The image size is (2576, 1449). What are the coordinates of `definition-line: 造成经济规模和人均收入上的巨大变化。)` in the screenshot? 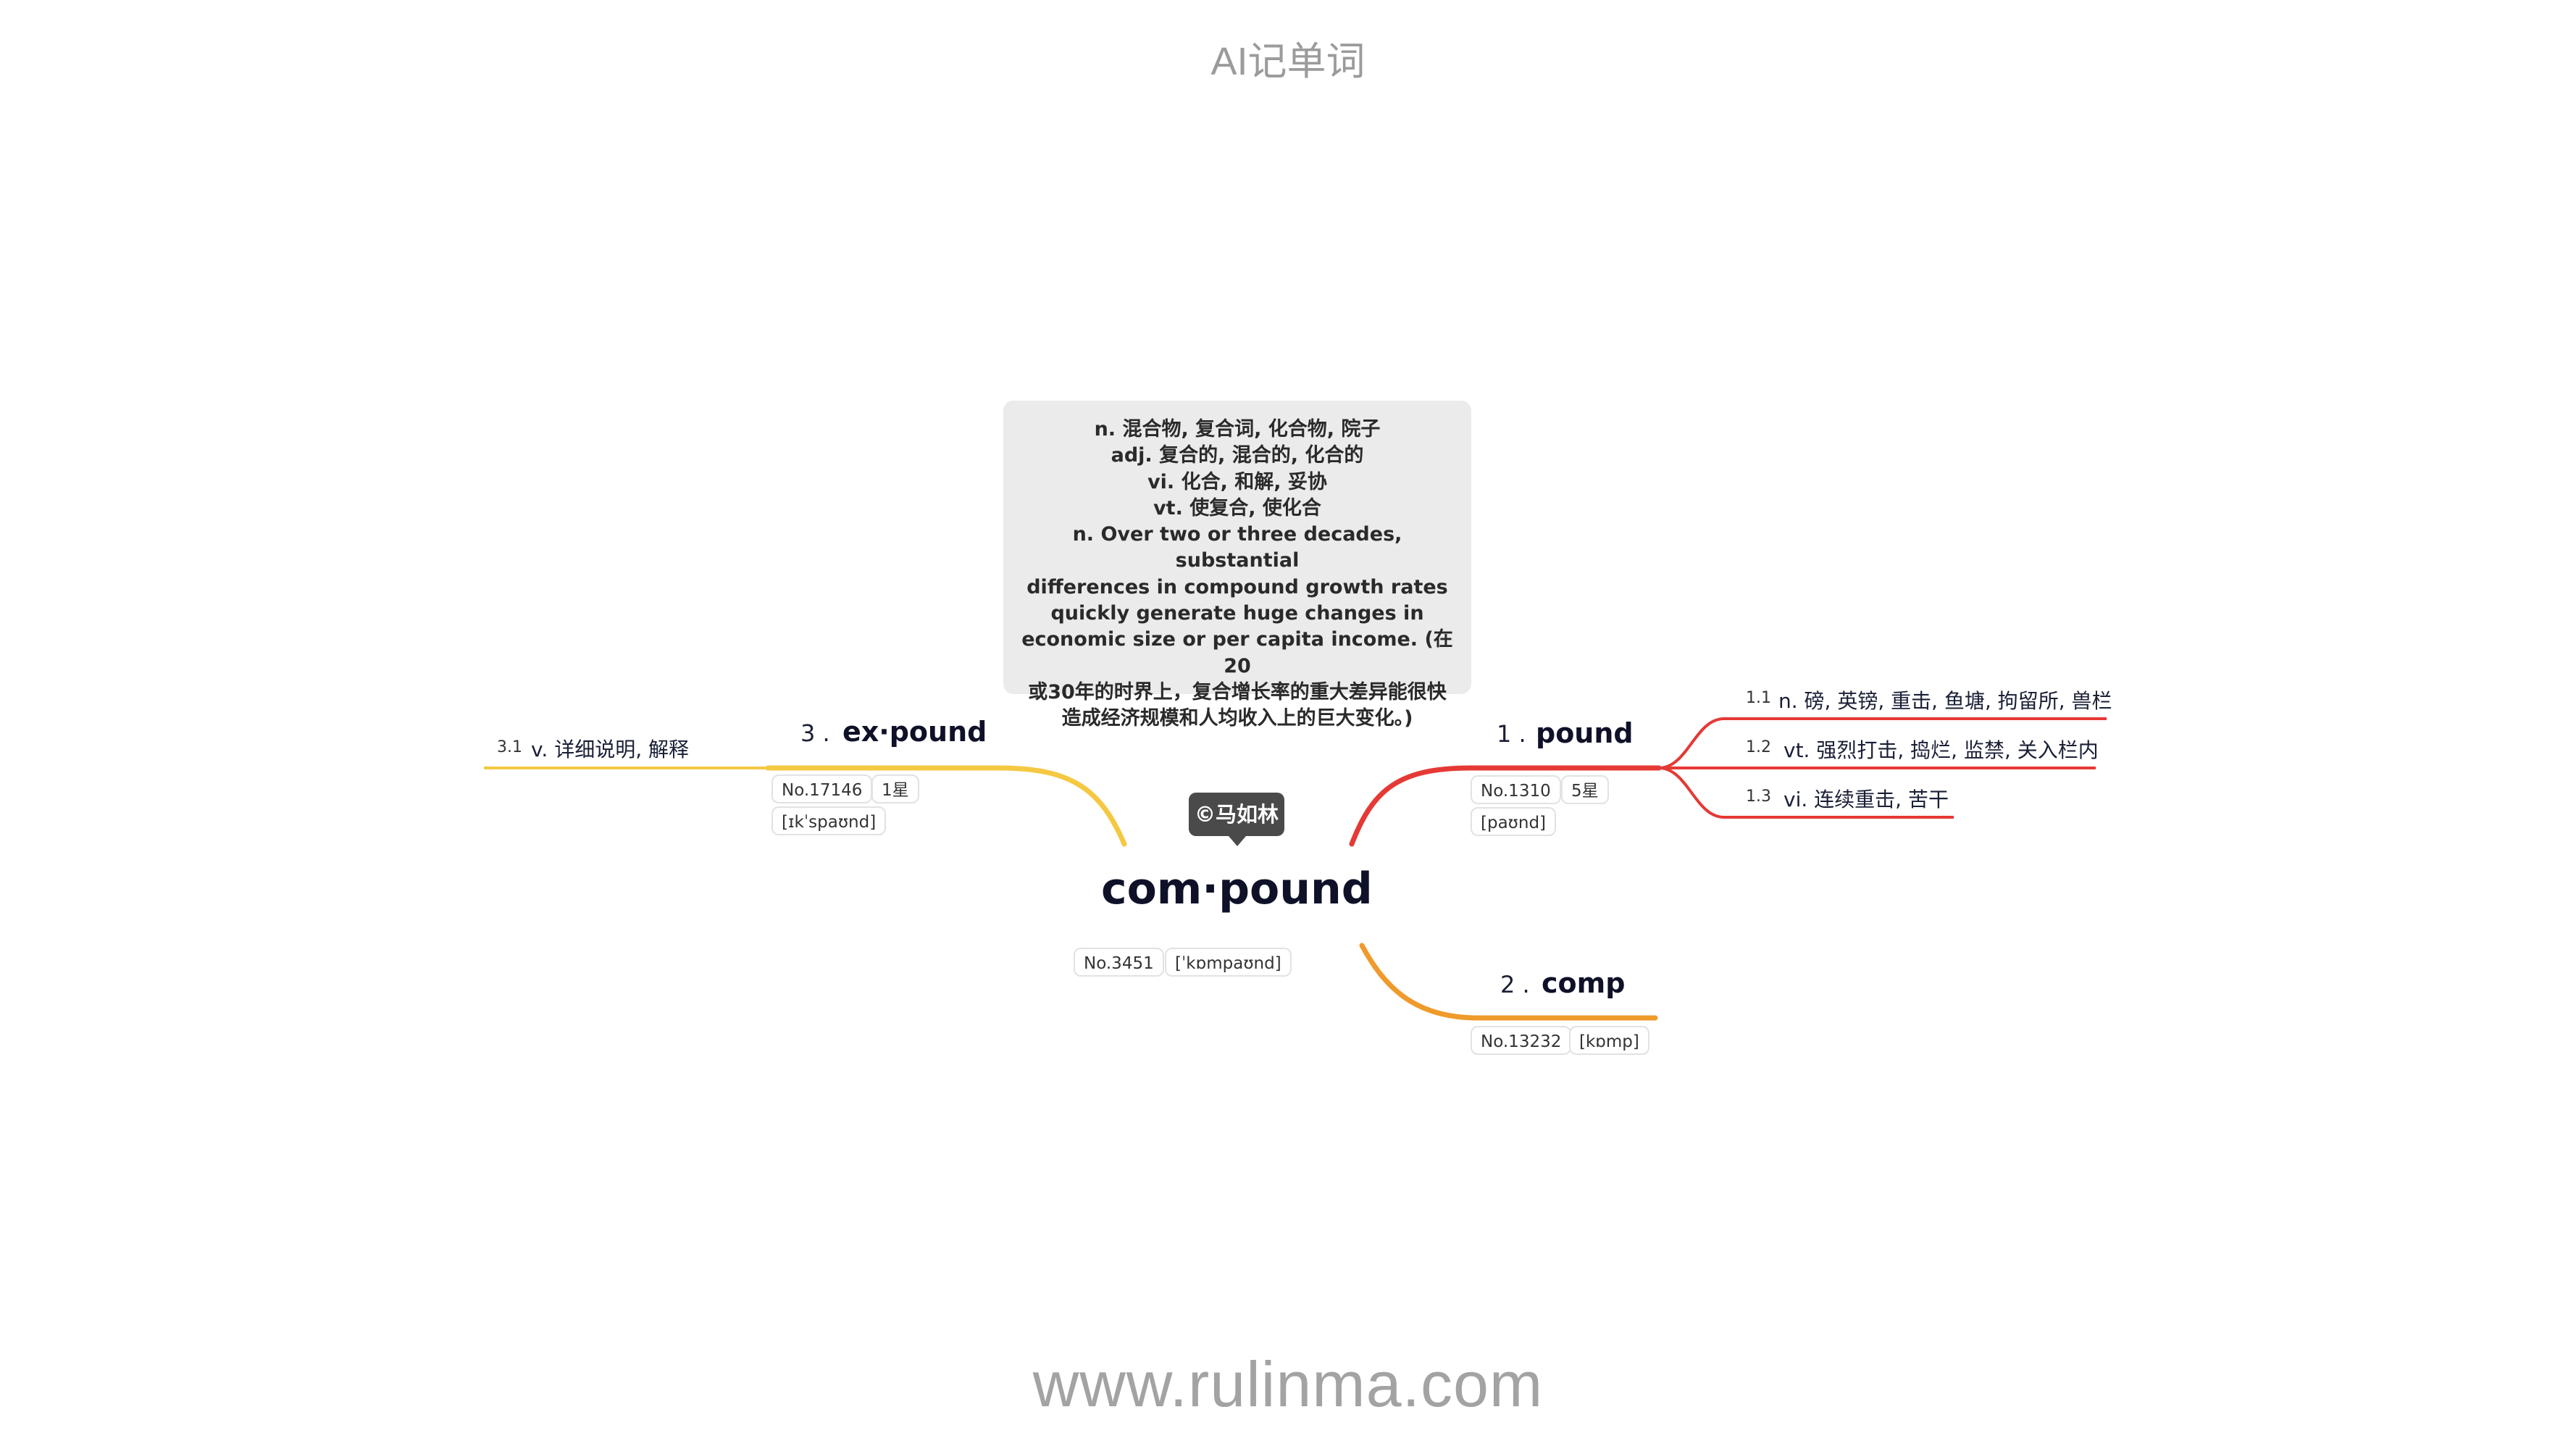 It's located at (1237, 718).